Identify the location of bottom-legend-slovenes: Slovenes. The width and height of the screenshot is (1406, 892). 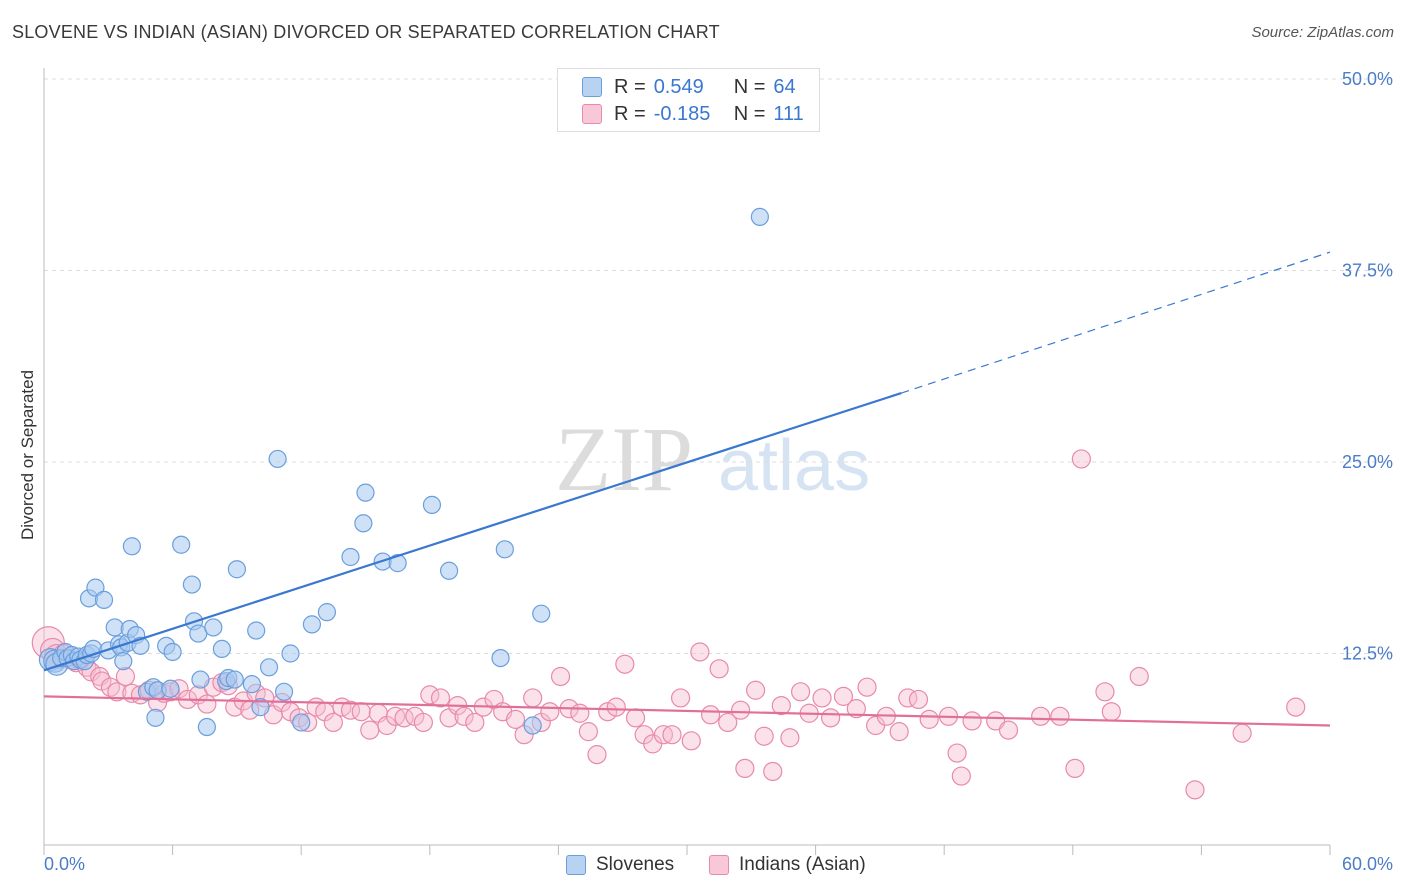
(620, 865).